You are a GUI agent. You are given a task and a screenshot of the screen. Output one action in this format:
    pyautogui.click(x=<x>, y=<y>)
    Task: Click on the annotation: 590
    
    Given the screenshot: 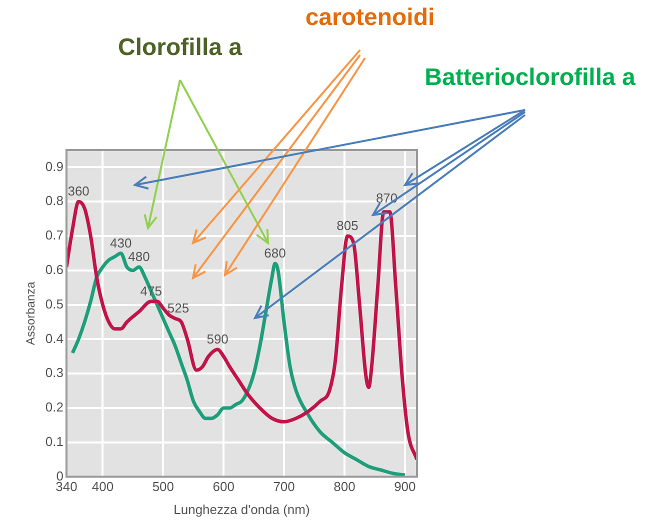 What is the action you would take?
    pyautogui.click(x=217, y=339)
    